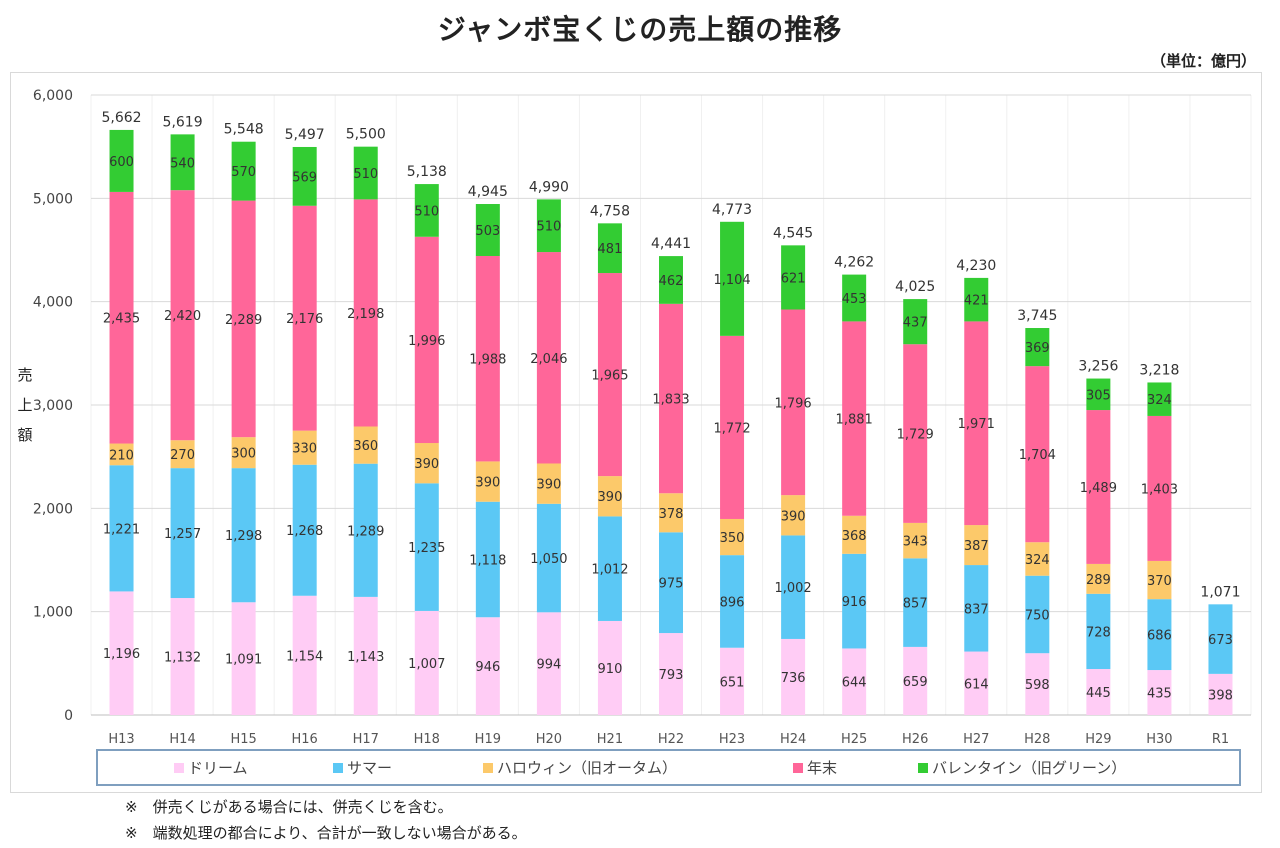 The height and width of the screenshot is (848, 1280). I want to click on data-label: 1,729, so click(915, 435).